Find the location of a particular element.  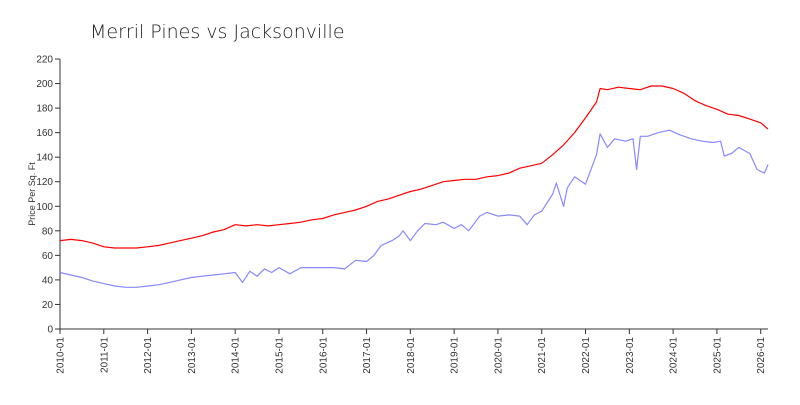

y-tick-label: 40 is located at coordinates (48, 280).